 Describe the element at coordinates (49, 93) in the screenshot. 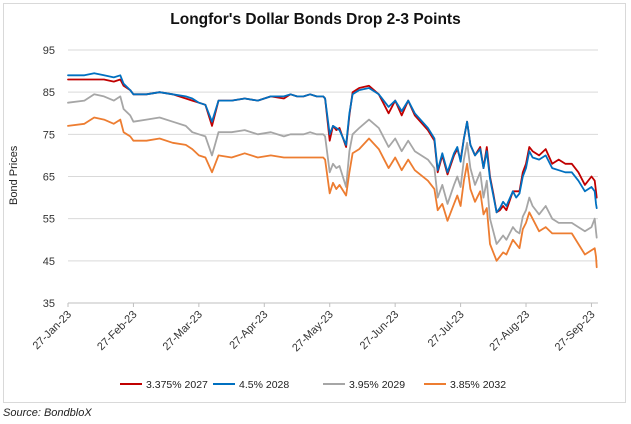

I see `y-tick-label: 85` at that location.